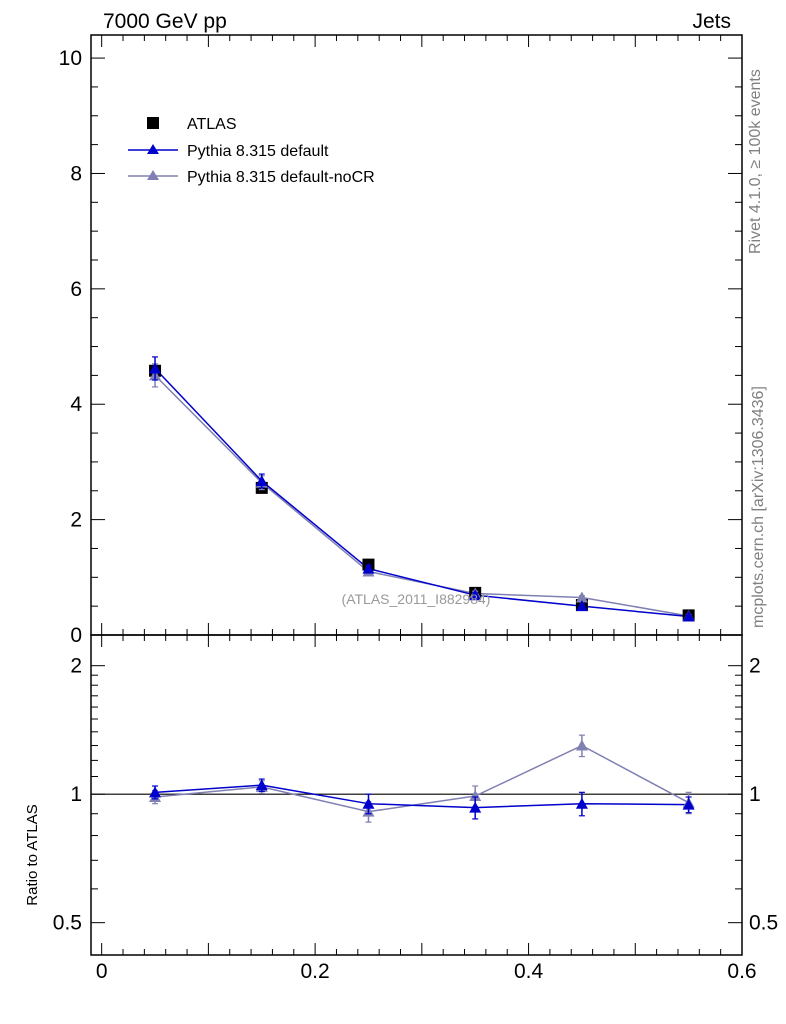  What do you see at coordinates (763, 923) in the screenshot?
I see `ratio-y-tick-label-right: 0.5` at bounding box center [763, 923].